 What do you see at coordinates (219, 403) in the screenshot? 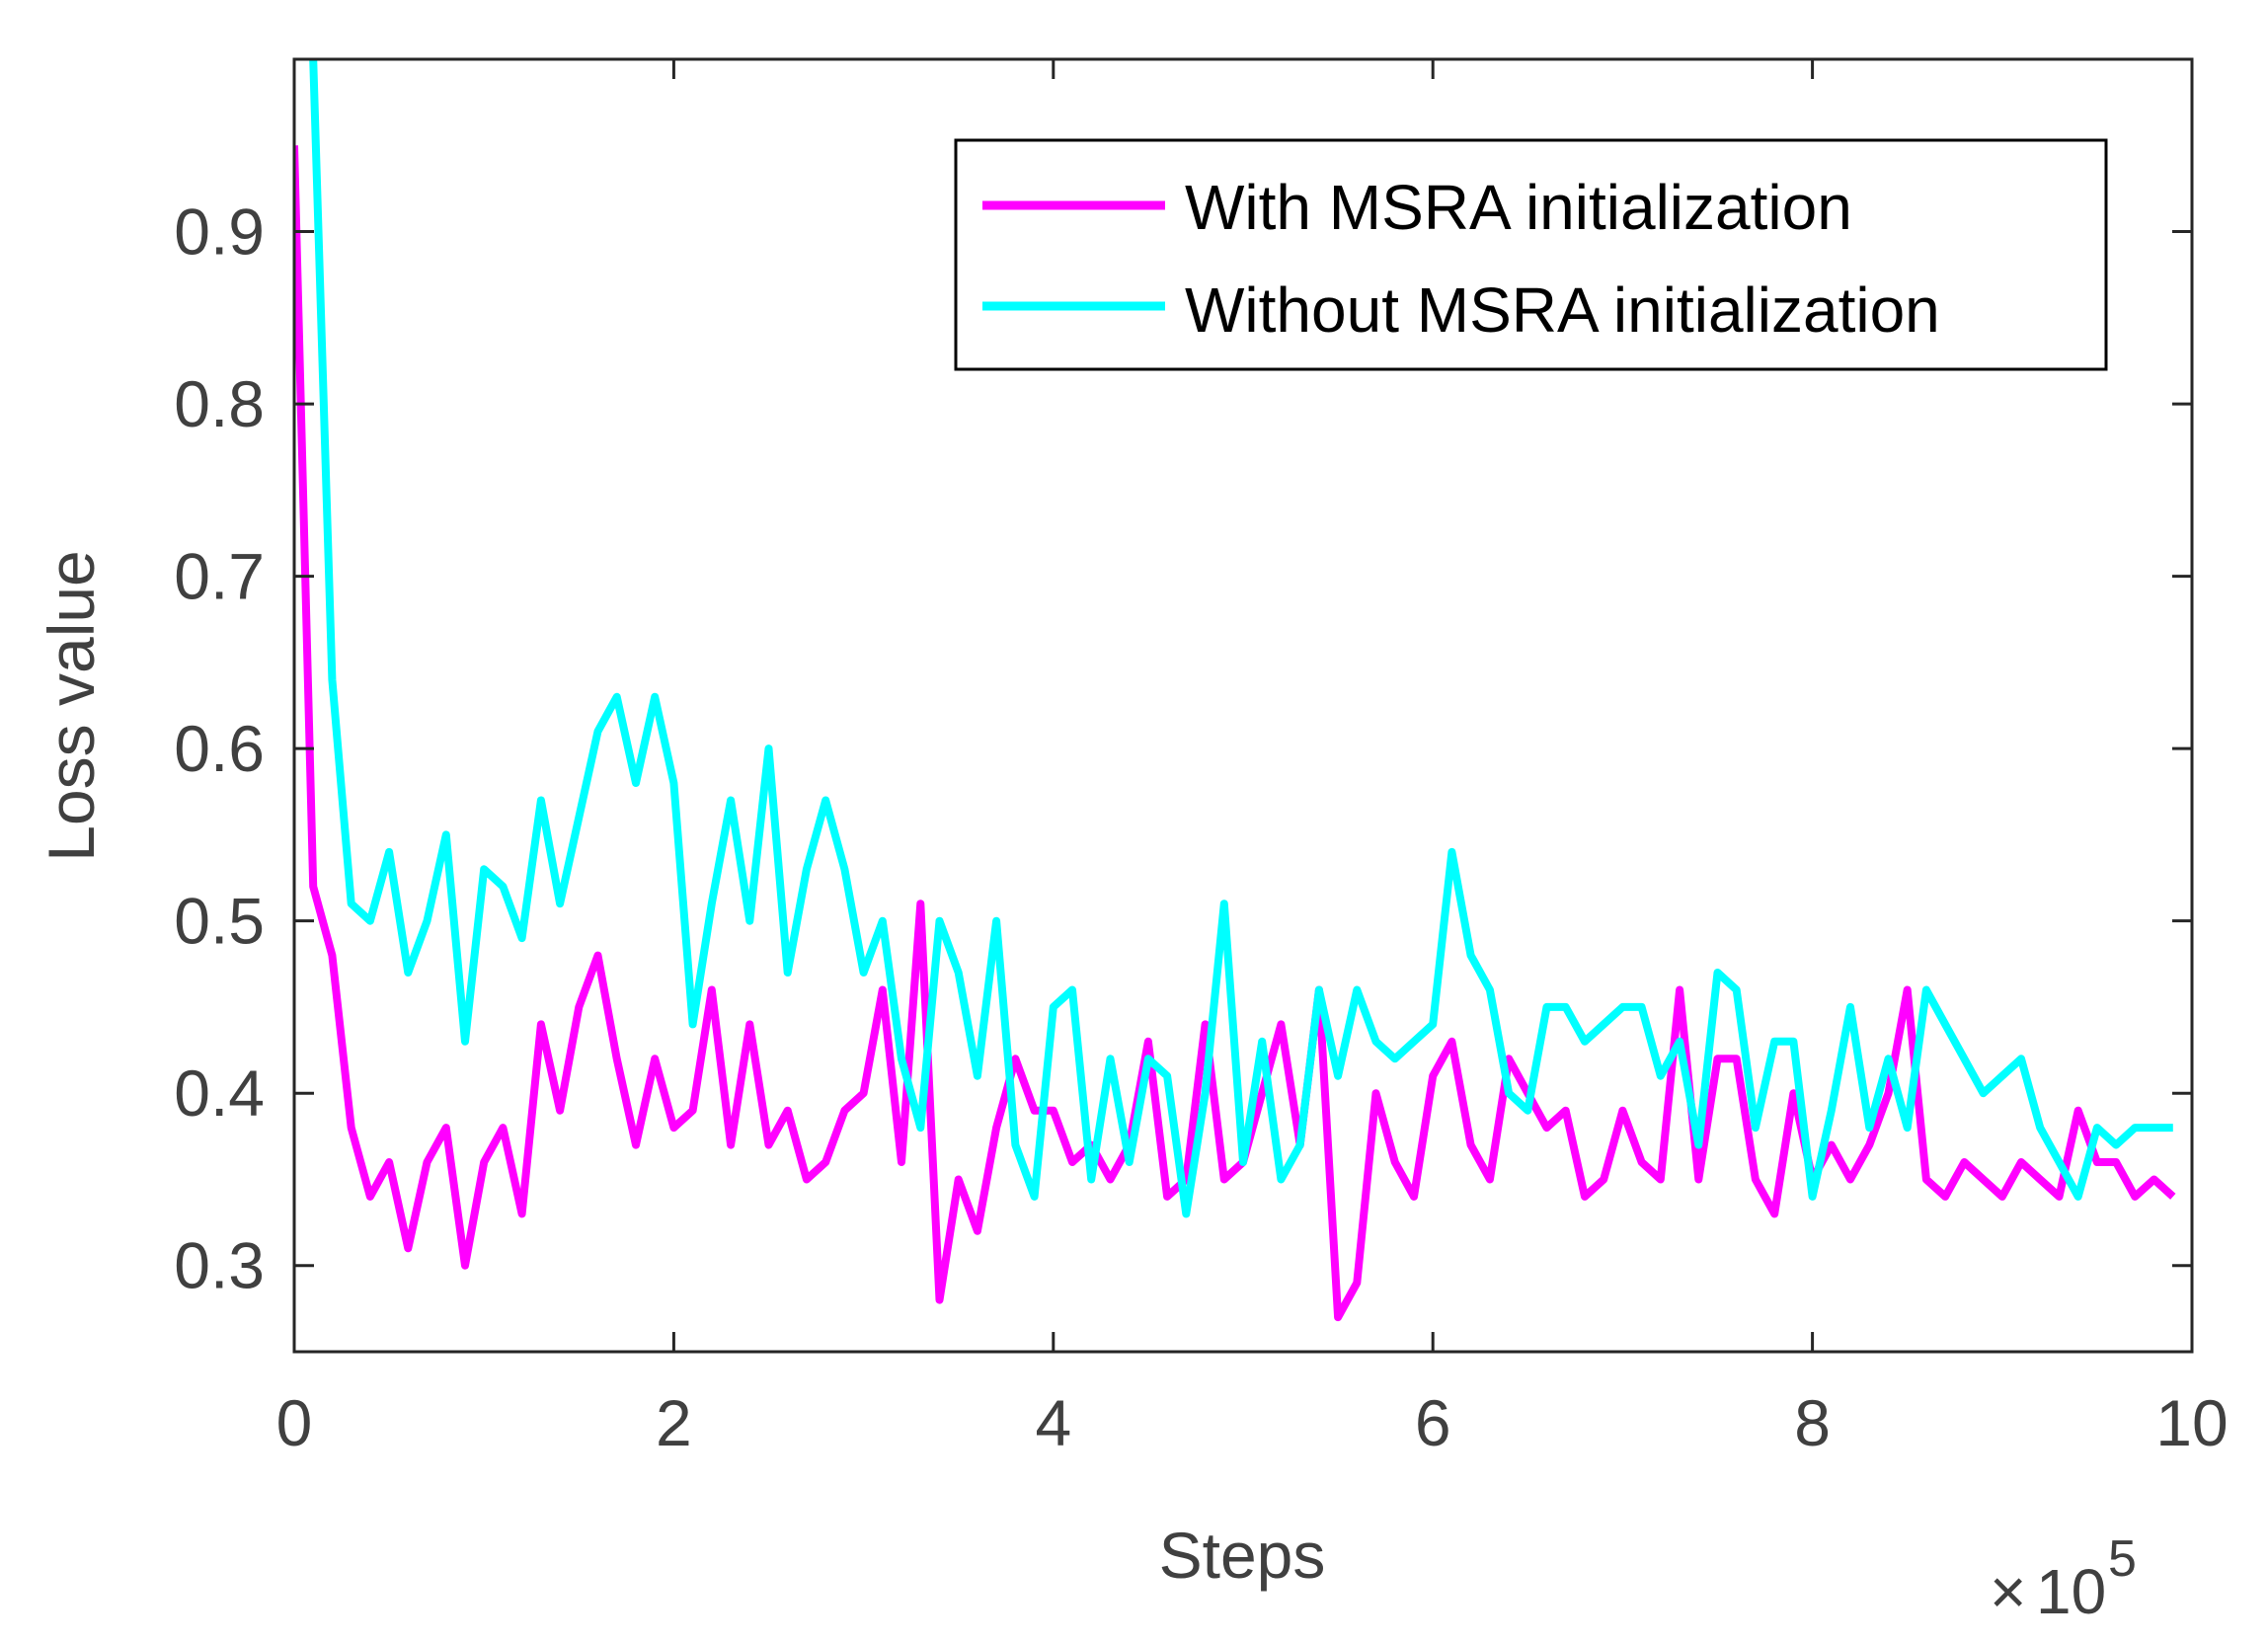
I see `y-tick-label: 0.8` at bounding box center [219, 403].